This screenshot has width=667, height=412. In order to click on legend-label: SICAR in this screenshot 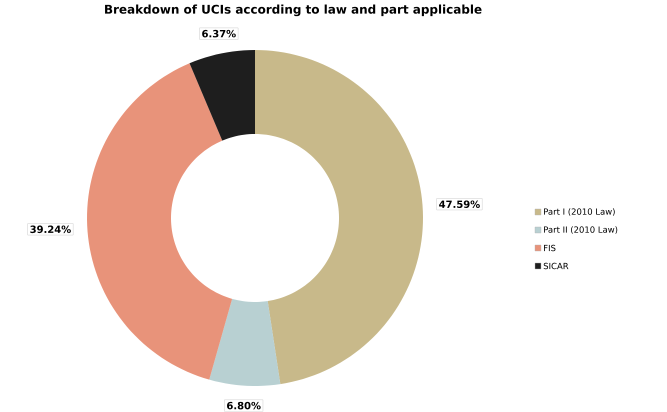, I will do `click(556, 266)`.